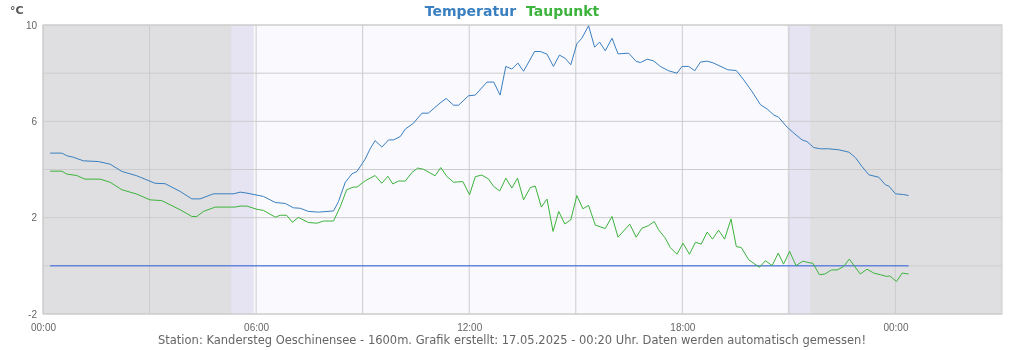 The height and width of the screenshot is (350, 1024). Describe the element at coordinates (683, 328) in the screenshot. I see `x-tick-label: 18:00` at that location.